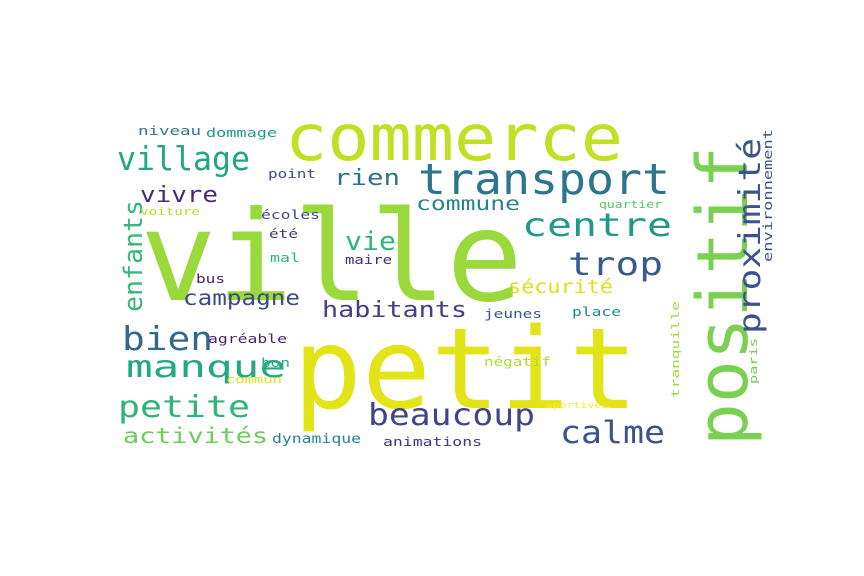 This screenshot has height=576, width=864. I want to click on word-niveau: niveau, so click(169, 131).